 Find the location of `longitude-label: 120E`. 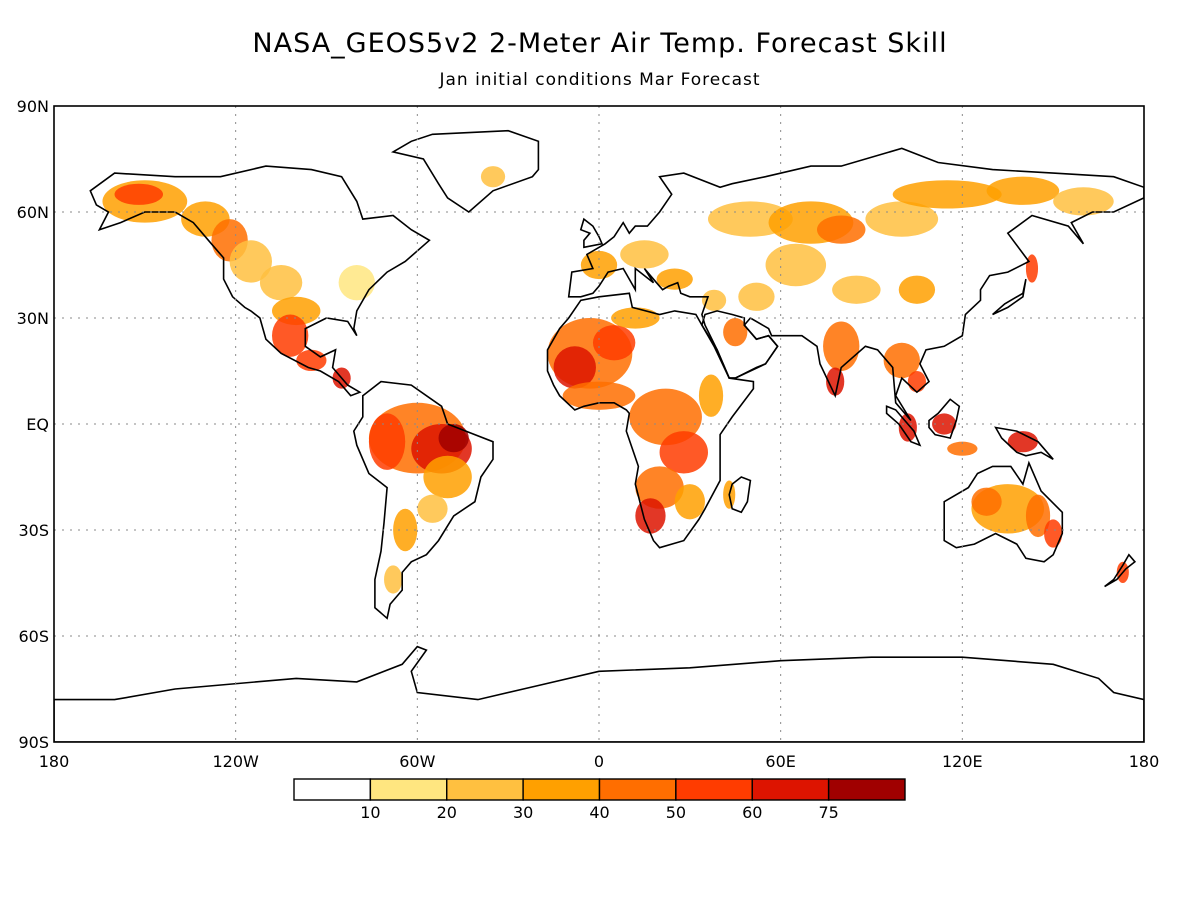

longitude-label: 120E is located at coordinates (962, 761).